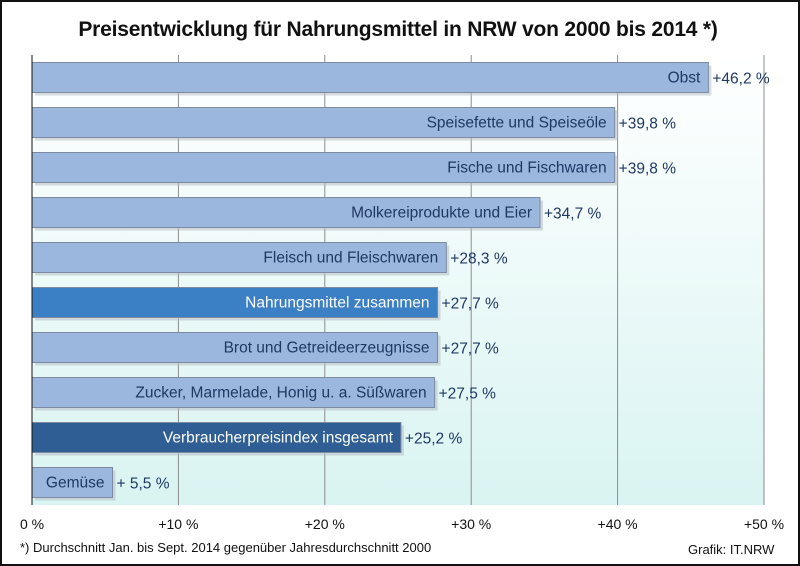 This screenshot has width=800, height=566. Describe the element at coordinates (327, 348) in the screenshot. I see `bar-category-label: Brot und Getreideerzeugnisse` at that location.